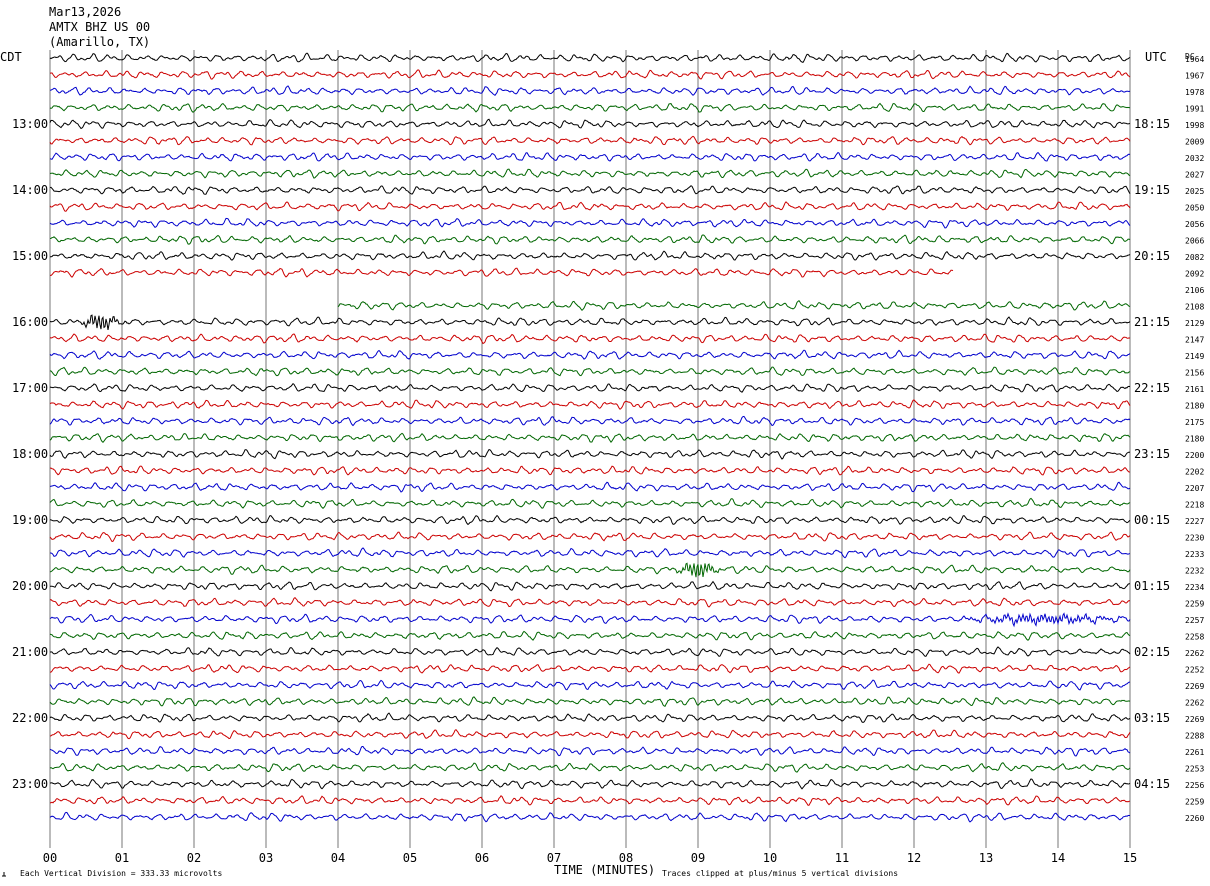  What do you see at coordinates (1194, 356) in the screenshot?
I see `dc-value: 2149` at bounding box center [1194, 356].